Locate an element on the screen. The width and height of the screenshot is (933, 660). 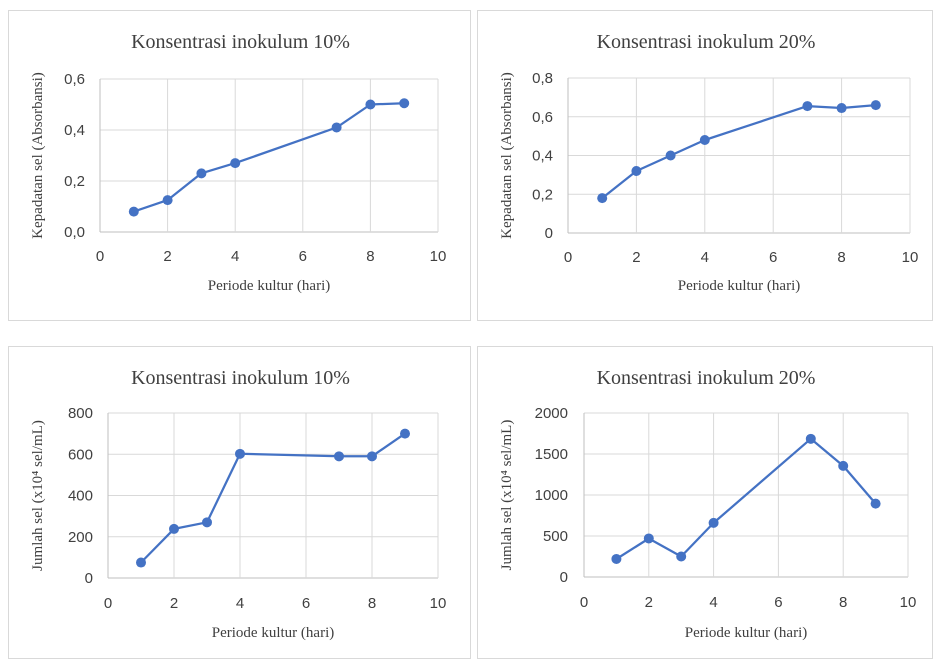
y-tick-label: 0,0 is located at coordinates (74, 232).